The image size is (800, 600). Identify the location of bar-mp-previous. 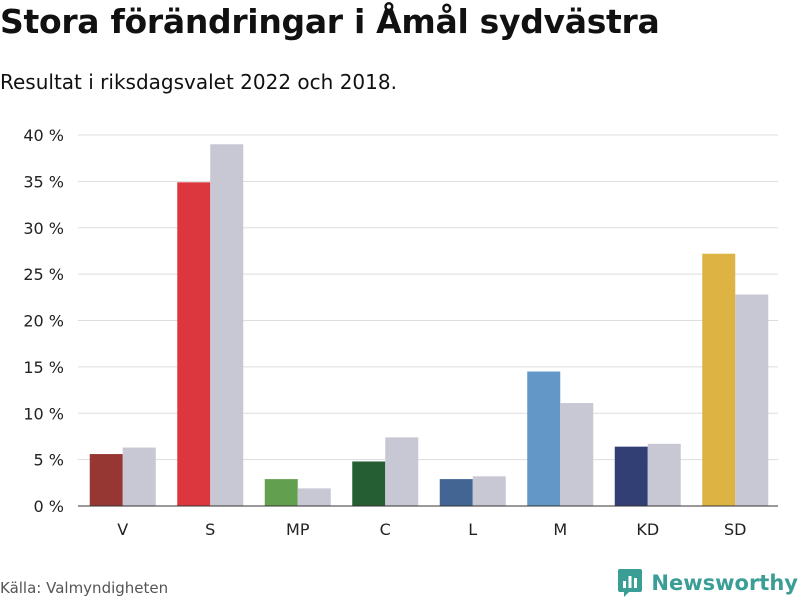
(314, 497).